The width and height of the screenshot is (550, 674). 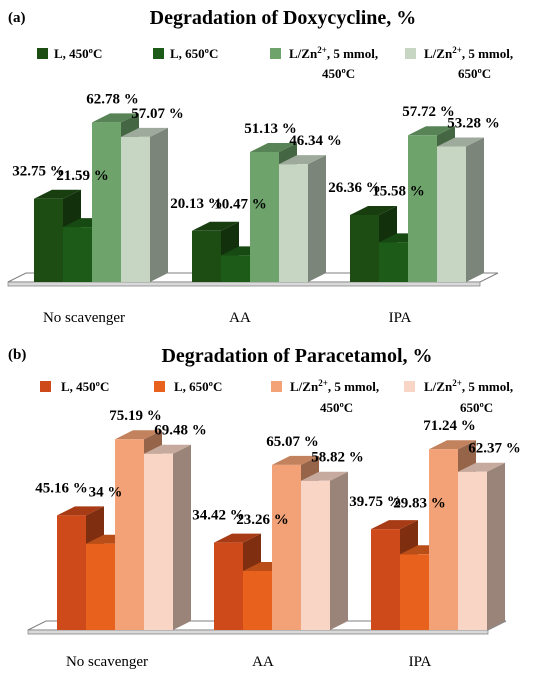 I want to click on data-label: 34.42 %, so click(x=218, y=516).